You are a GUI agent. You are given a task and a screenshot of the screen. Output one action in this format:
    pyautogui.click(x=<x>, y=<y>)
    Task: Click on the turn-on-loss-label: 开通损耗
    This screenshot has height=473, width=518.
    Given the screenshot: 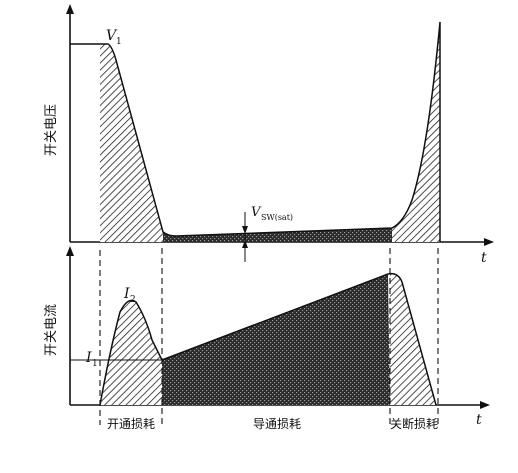 What is the action you would take?
    pyautogui.click(x=131, y=424)
    